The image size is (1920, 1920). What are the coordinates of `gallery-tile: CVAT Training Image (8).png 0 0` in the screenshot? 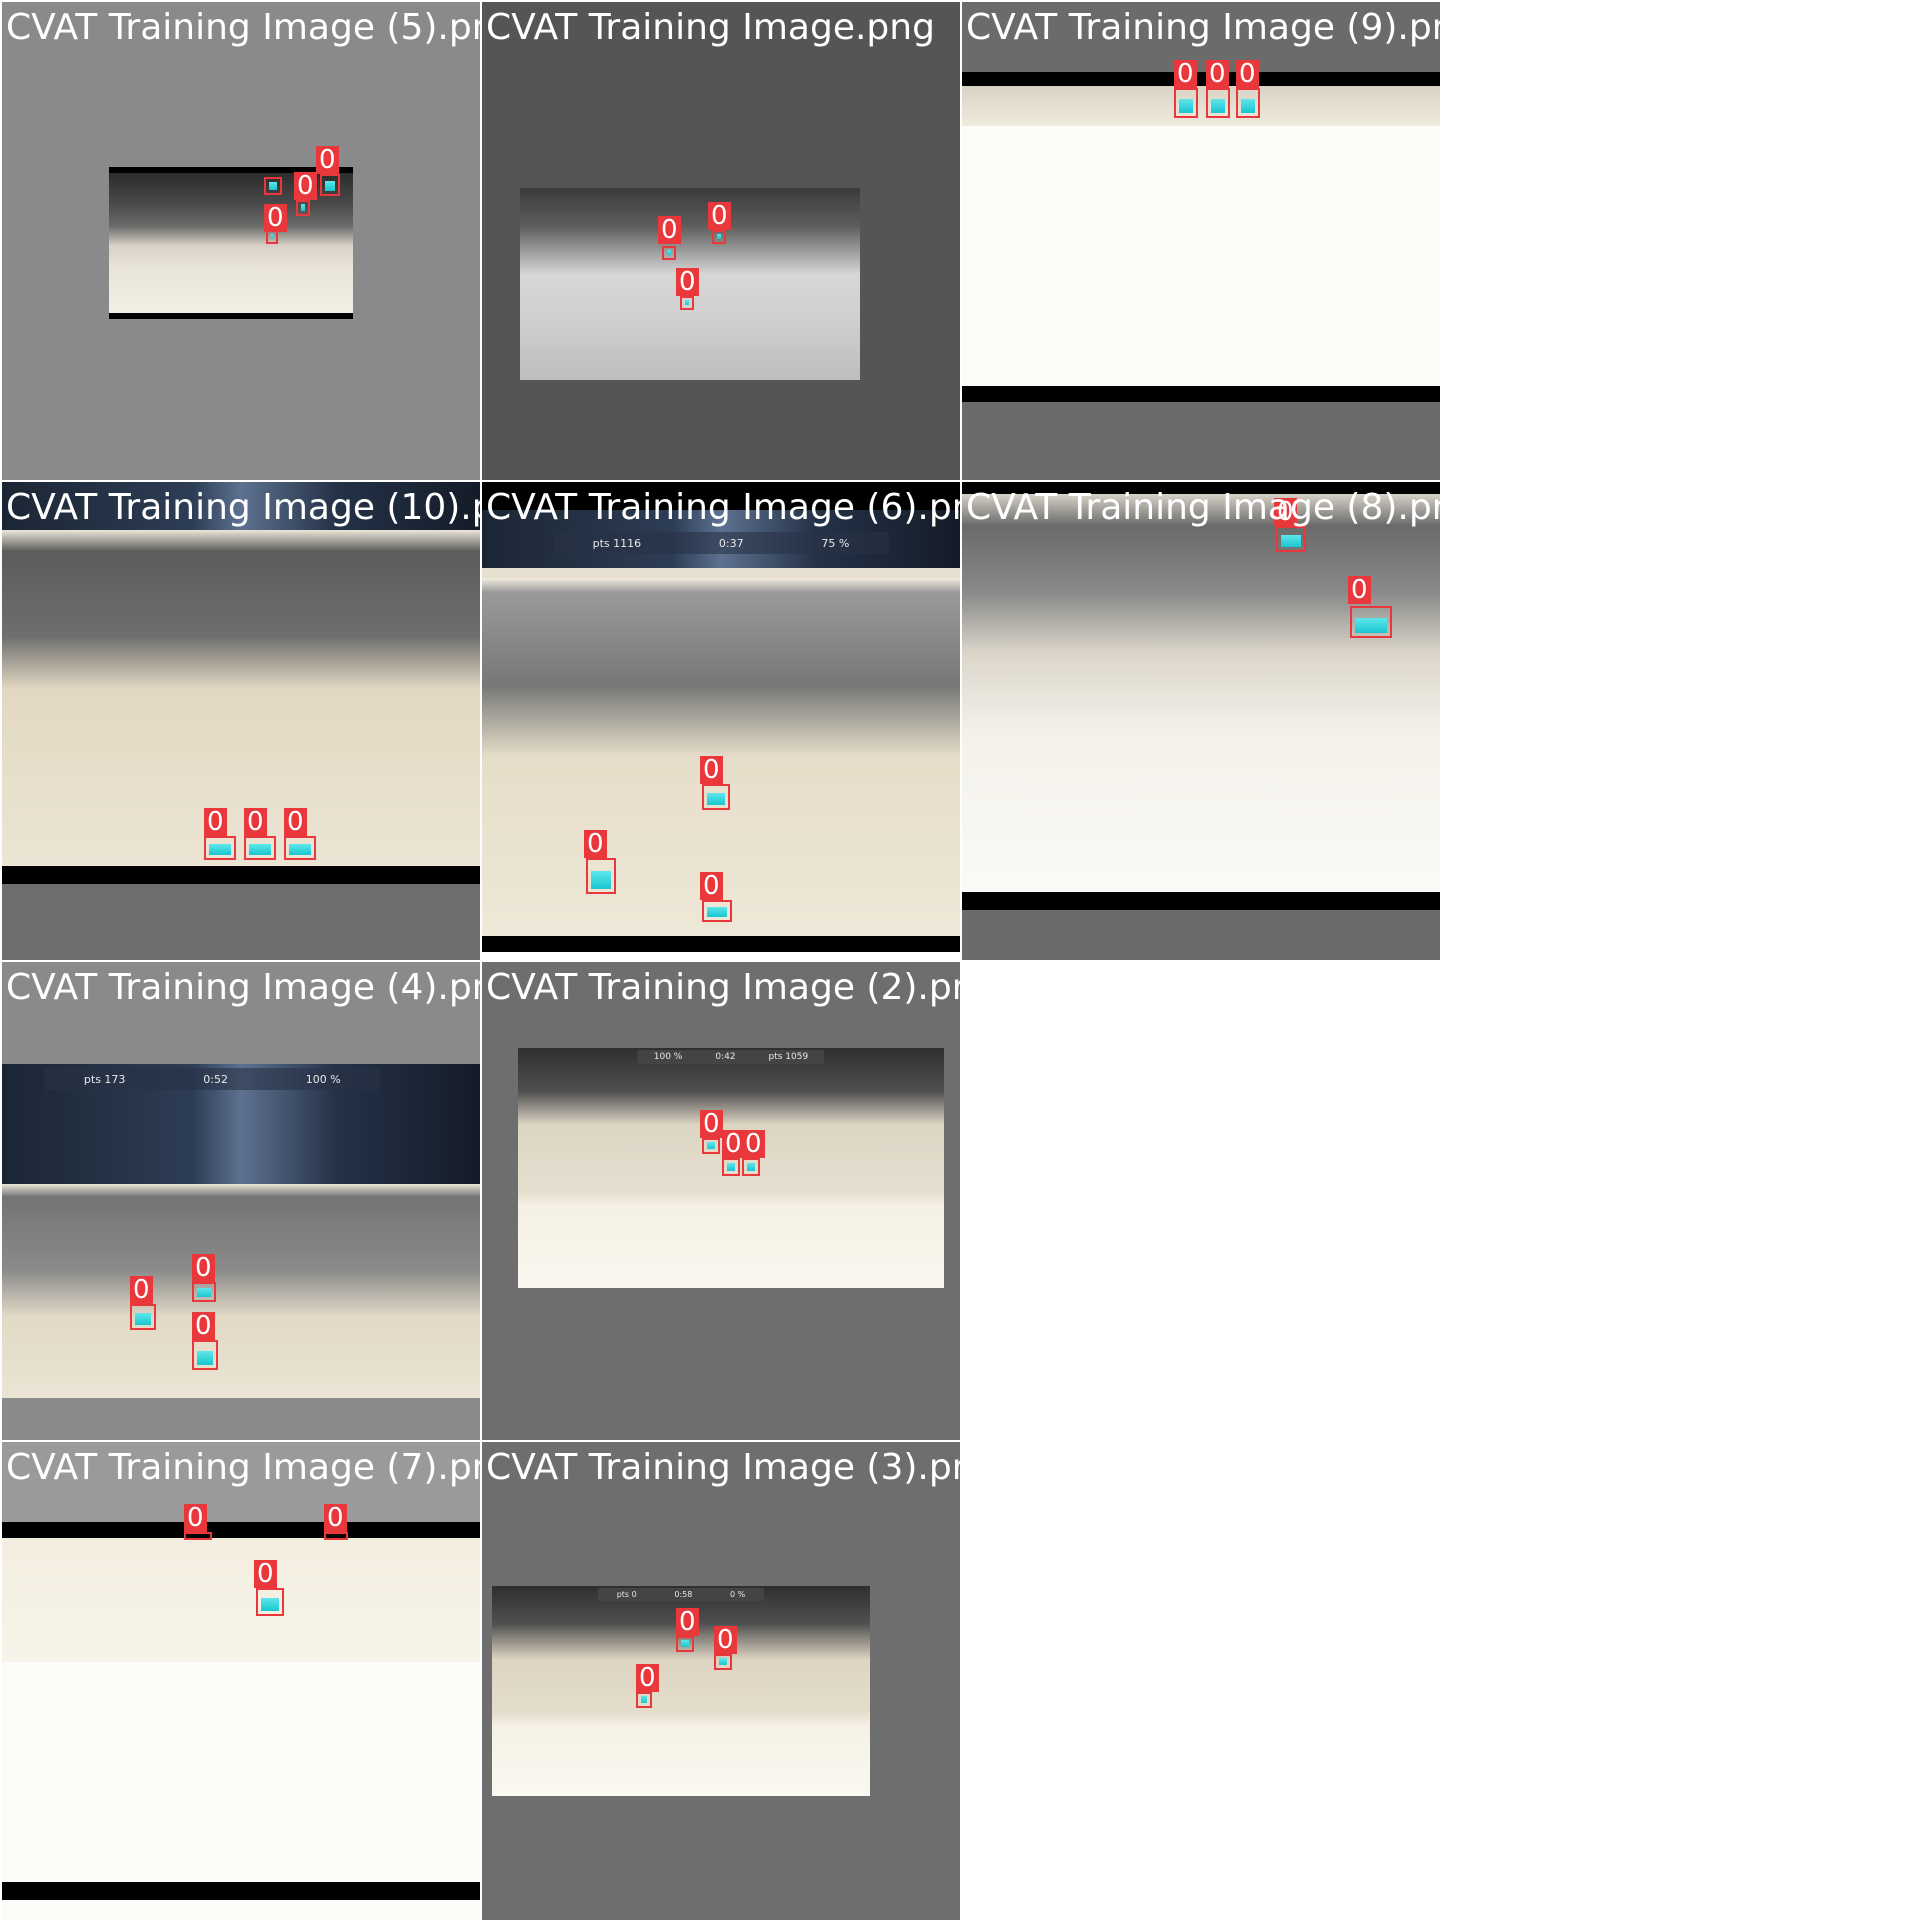 It's located at (1201, 721).